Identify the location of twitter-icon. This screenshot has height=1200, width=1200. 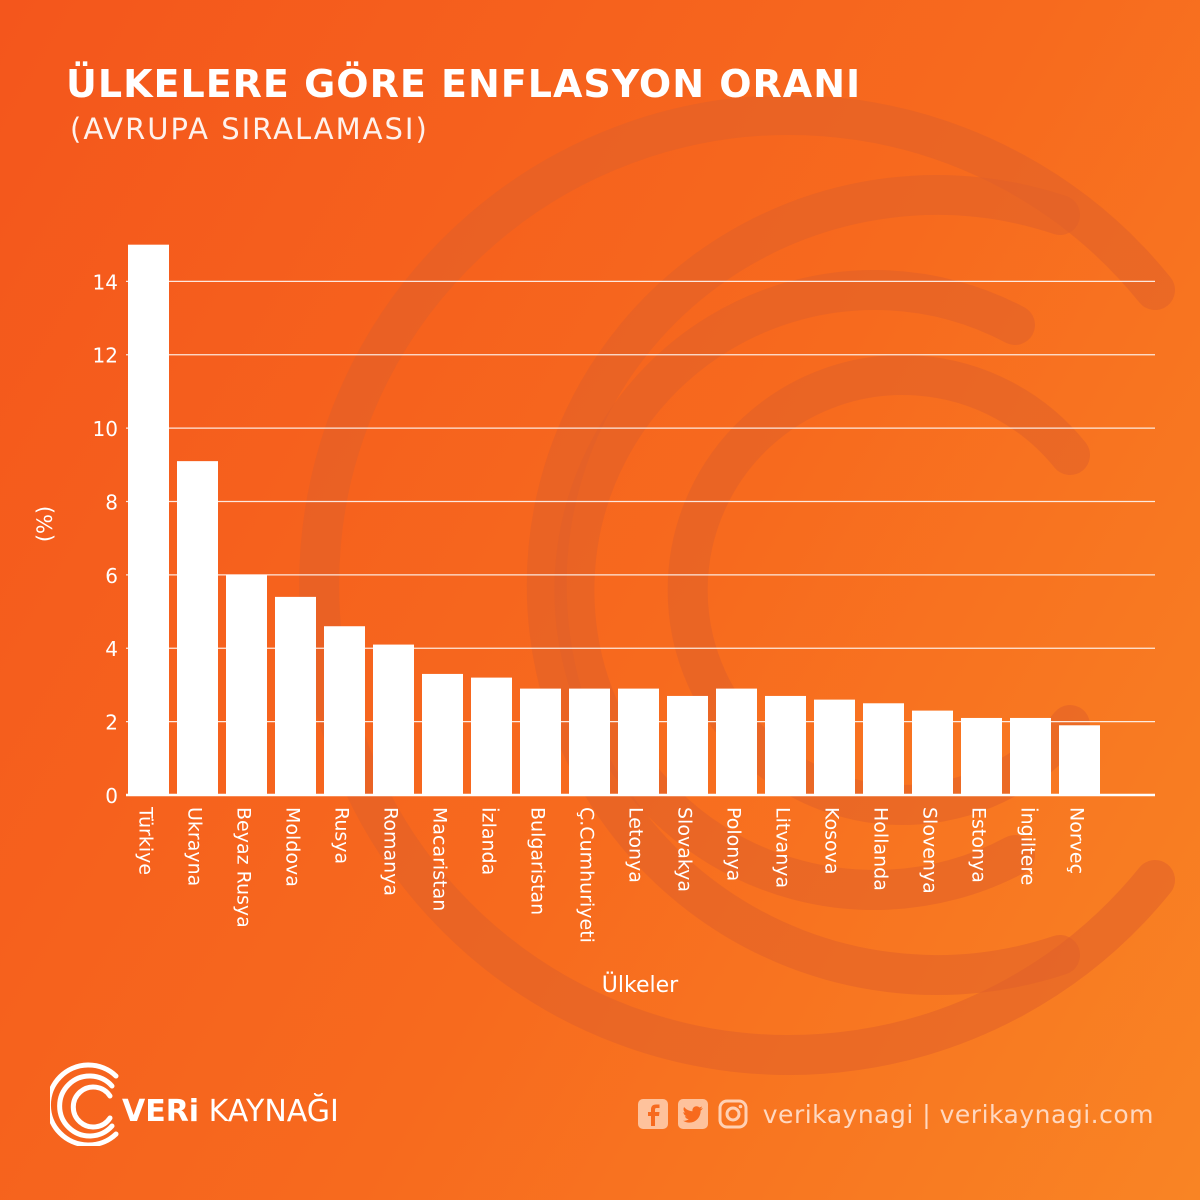
(693, 1114).